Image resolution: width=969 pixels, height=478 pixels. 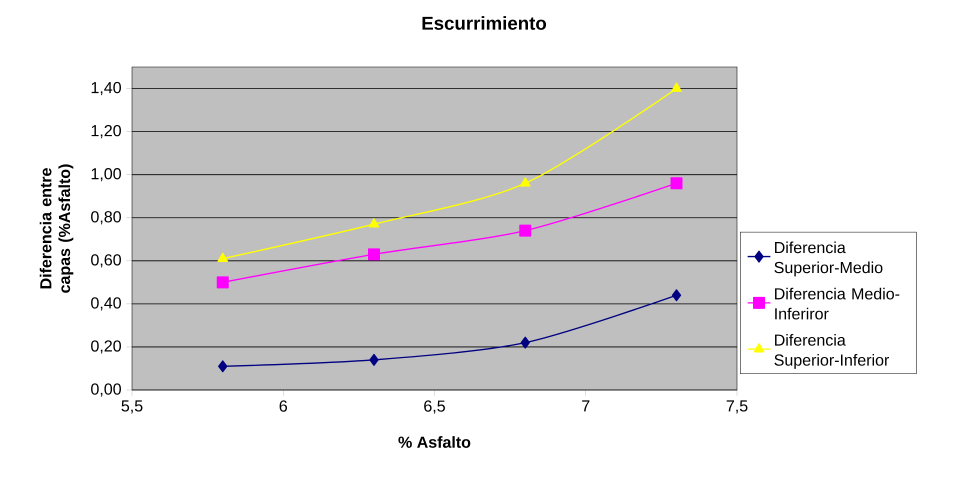 I want to click on x-tick-label: 6,5, so click(x=434, y=407).